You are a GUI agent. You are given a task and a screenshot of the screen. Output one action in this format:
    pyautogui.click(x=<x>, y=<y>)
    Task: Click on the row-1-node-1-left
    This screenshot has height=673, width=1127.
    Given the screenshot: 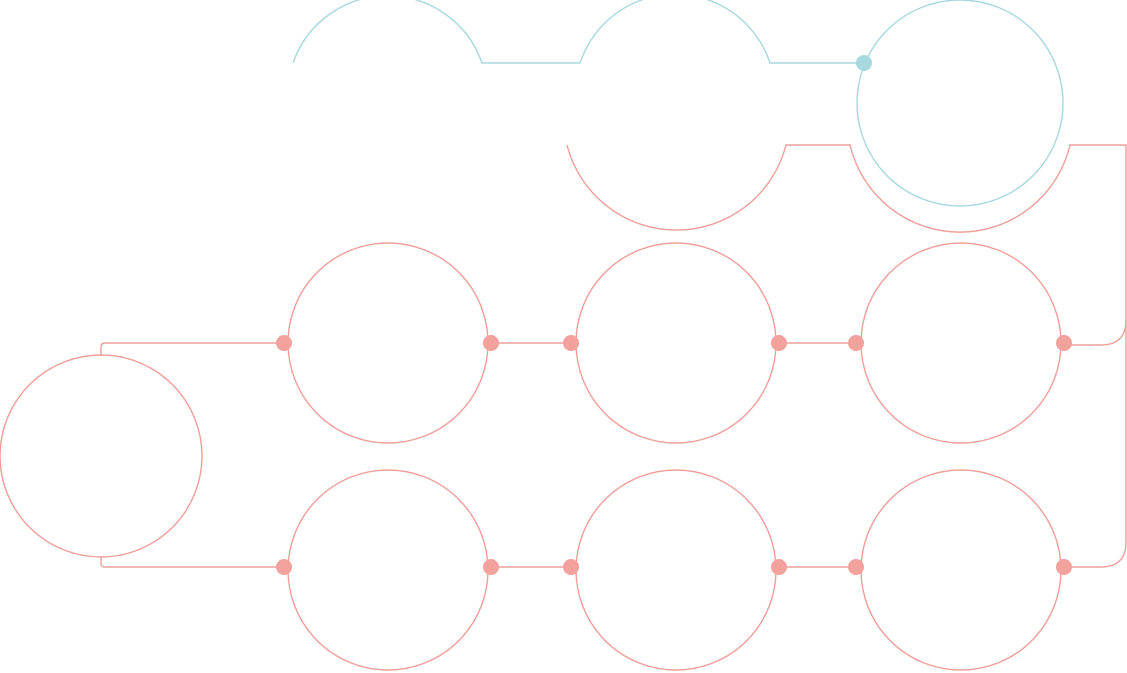 What is the action you would take?
    pyautogui.click(x=284, y=343)
    